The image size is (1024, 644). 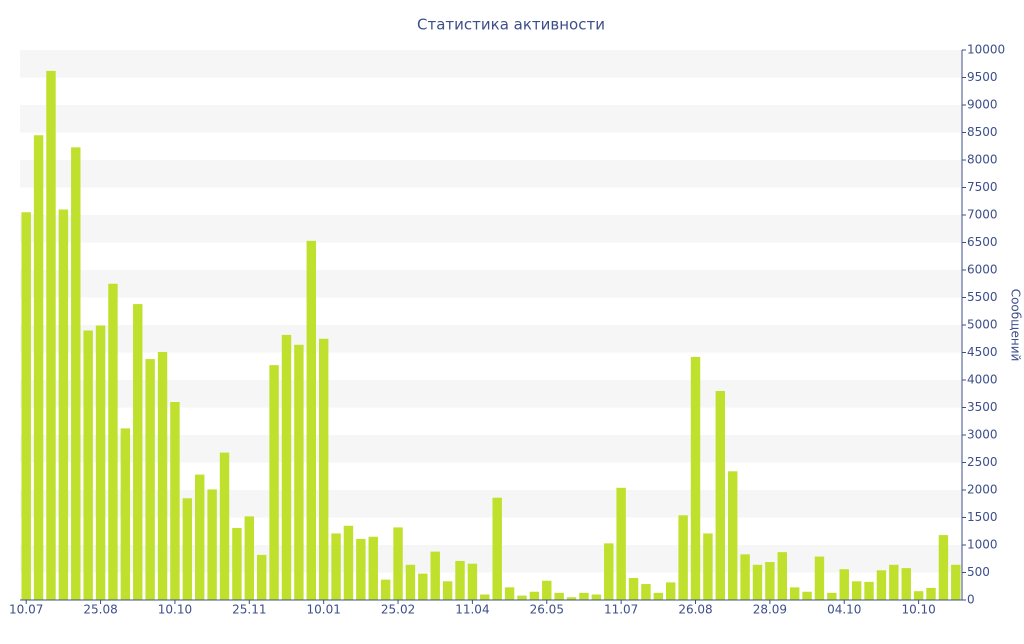 I want to click on y-tick-label: 6000, so click(x=982, y=270).